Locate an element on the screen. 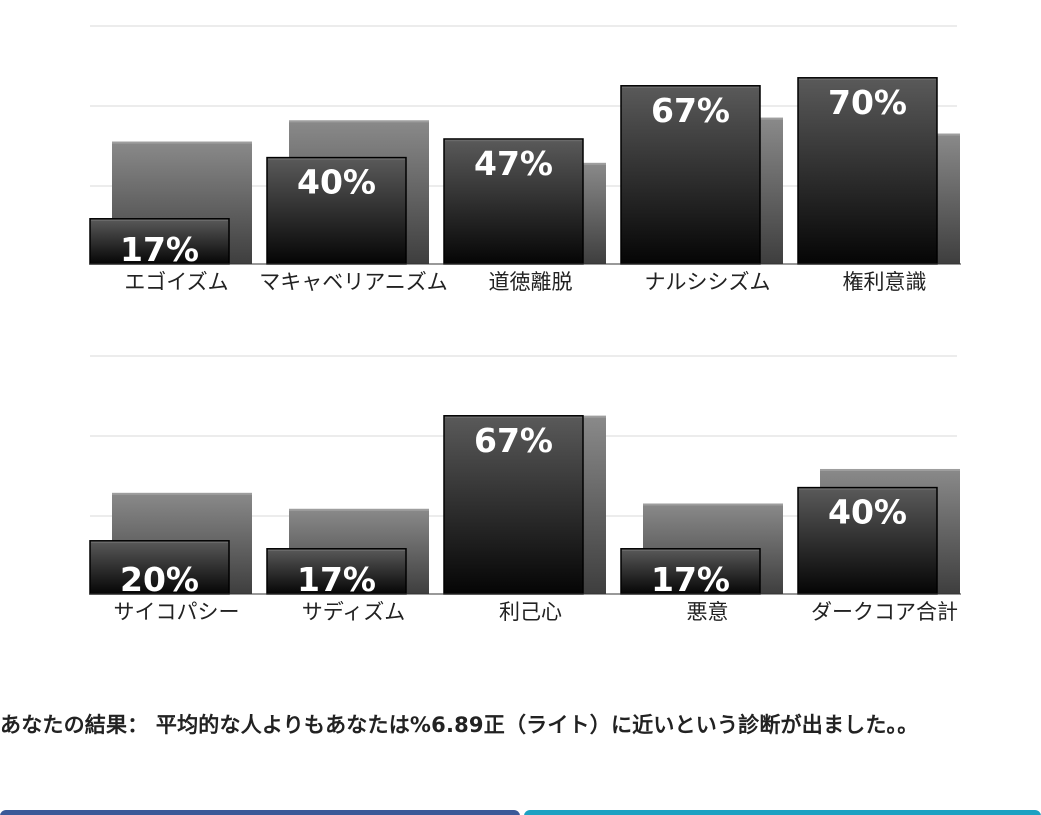 The width and height of the screenshot is (1041, 815). category-label: マキャベリアニズム is located at coordinates (353, 282).